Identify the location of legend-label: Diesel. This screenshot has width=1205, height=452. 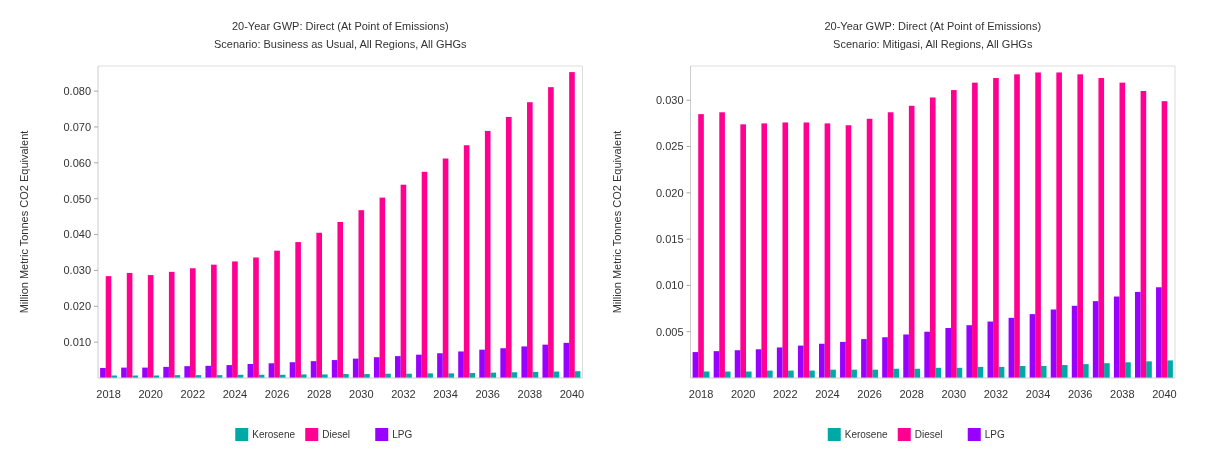
(336, 434).